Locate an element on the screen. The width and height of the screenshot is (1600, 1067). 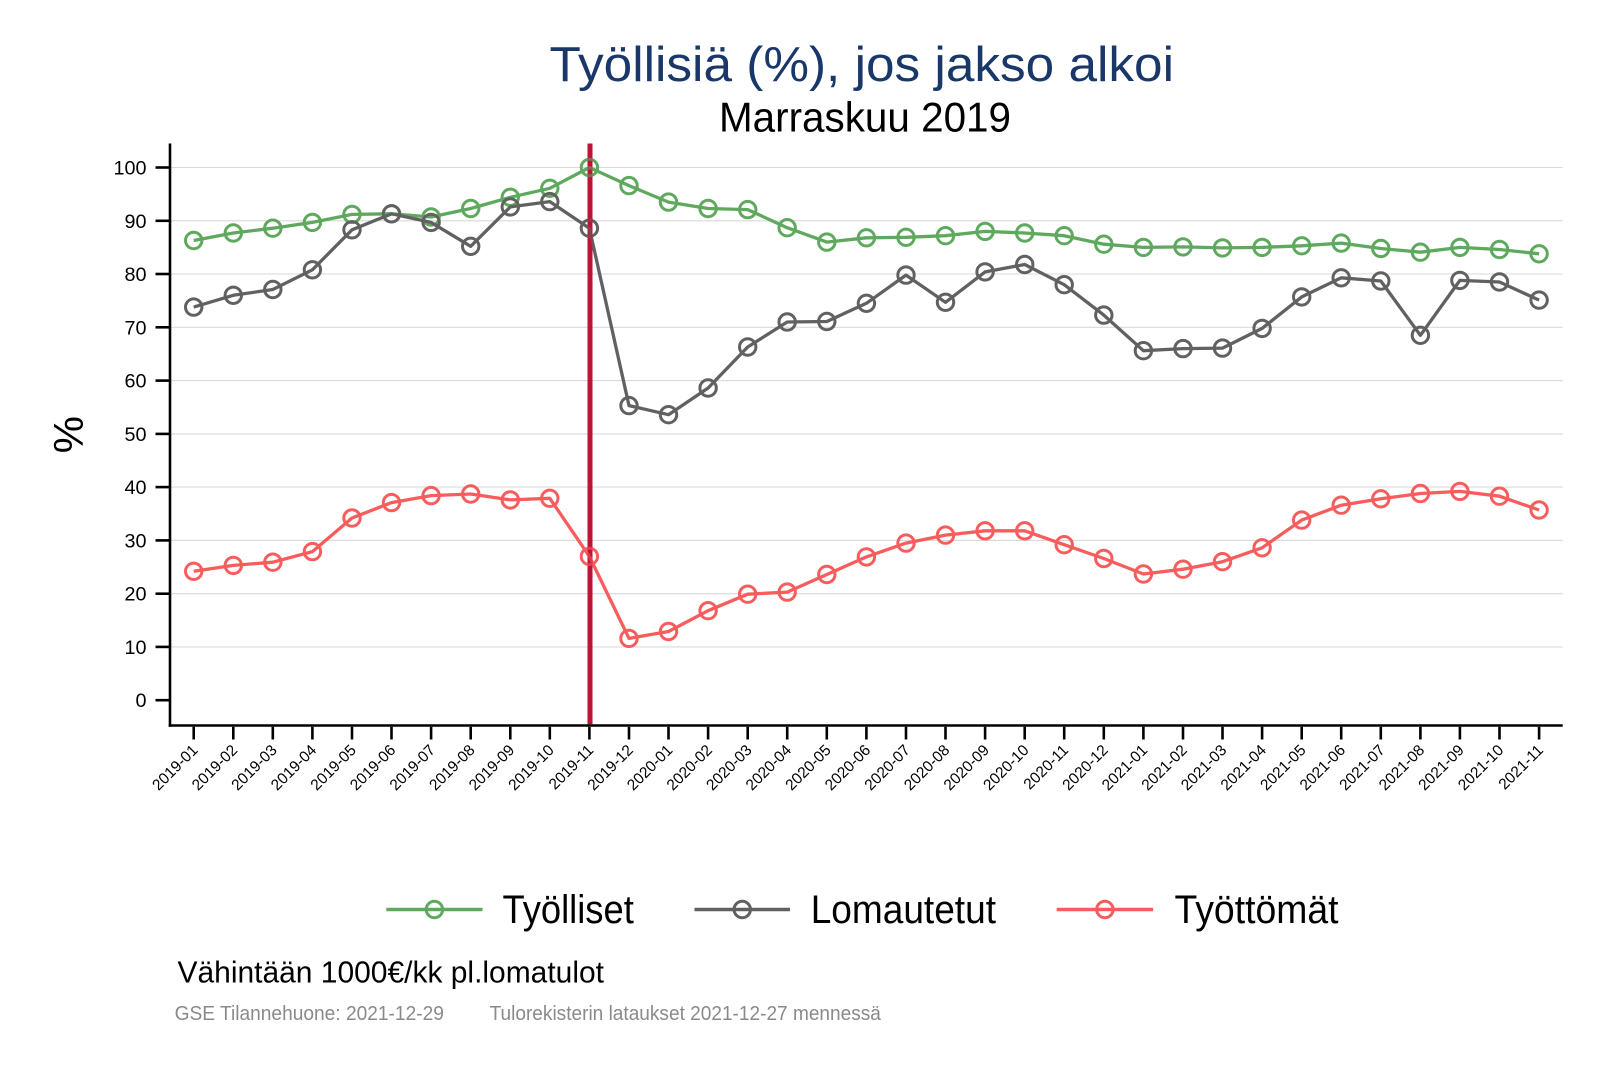
svg-text:Vähintään 1000€/kk pl.lomatulo: Vähintään 1000€/kk pl.lomatulot is located at coordinates (391, 972).